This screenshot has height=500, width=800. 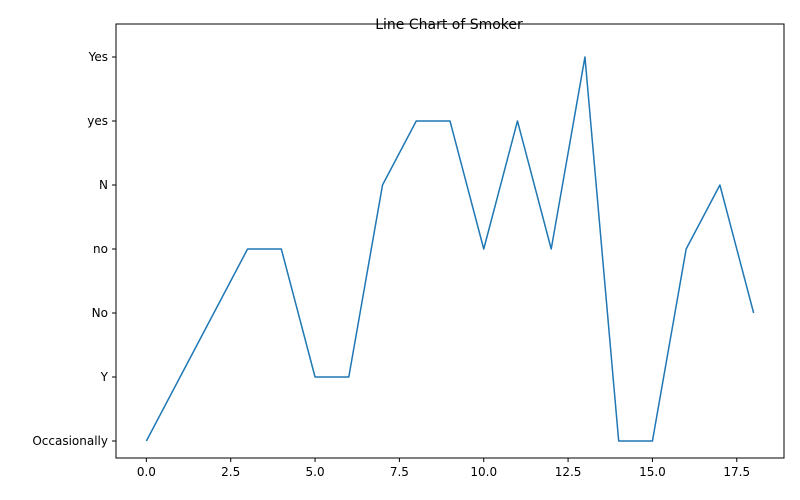 I want to click on chart-title: Line Chart of Smoker, so click(x=449, y=25).